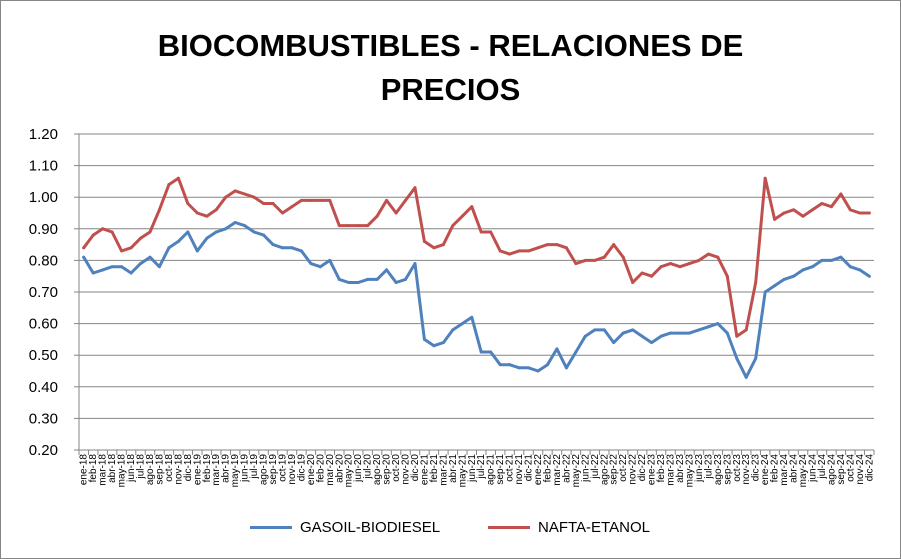  Describe the element at coordinates (264, 470) in the screenshot. I see `x-tick-label-19: ago-19` at that location.